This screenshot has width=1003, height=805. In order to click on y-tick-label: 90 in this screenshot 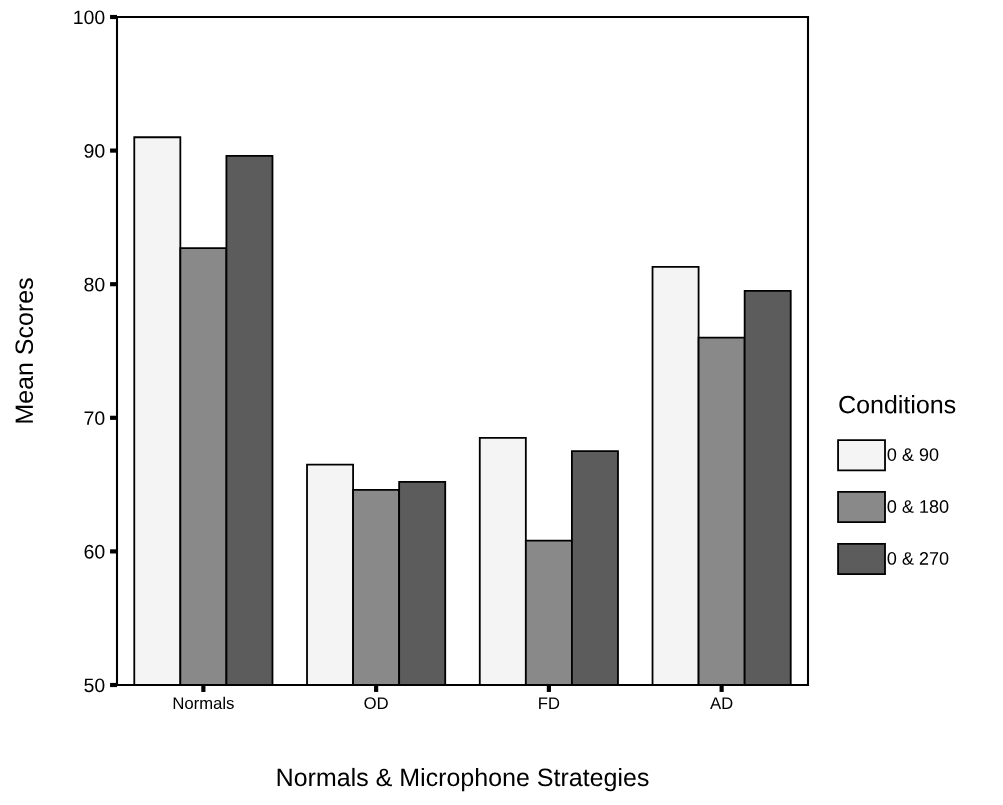, I will do `click(94, 151)`.